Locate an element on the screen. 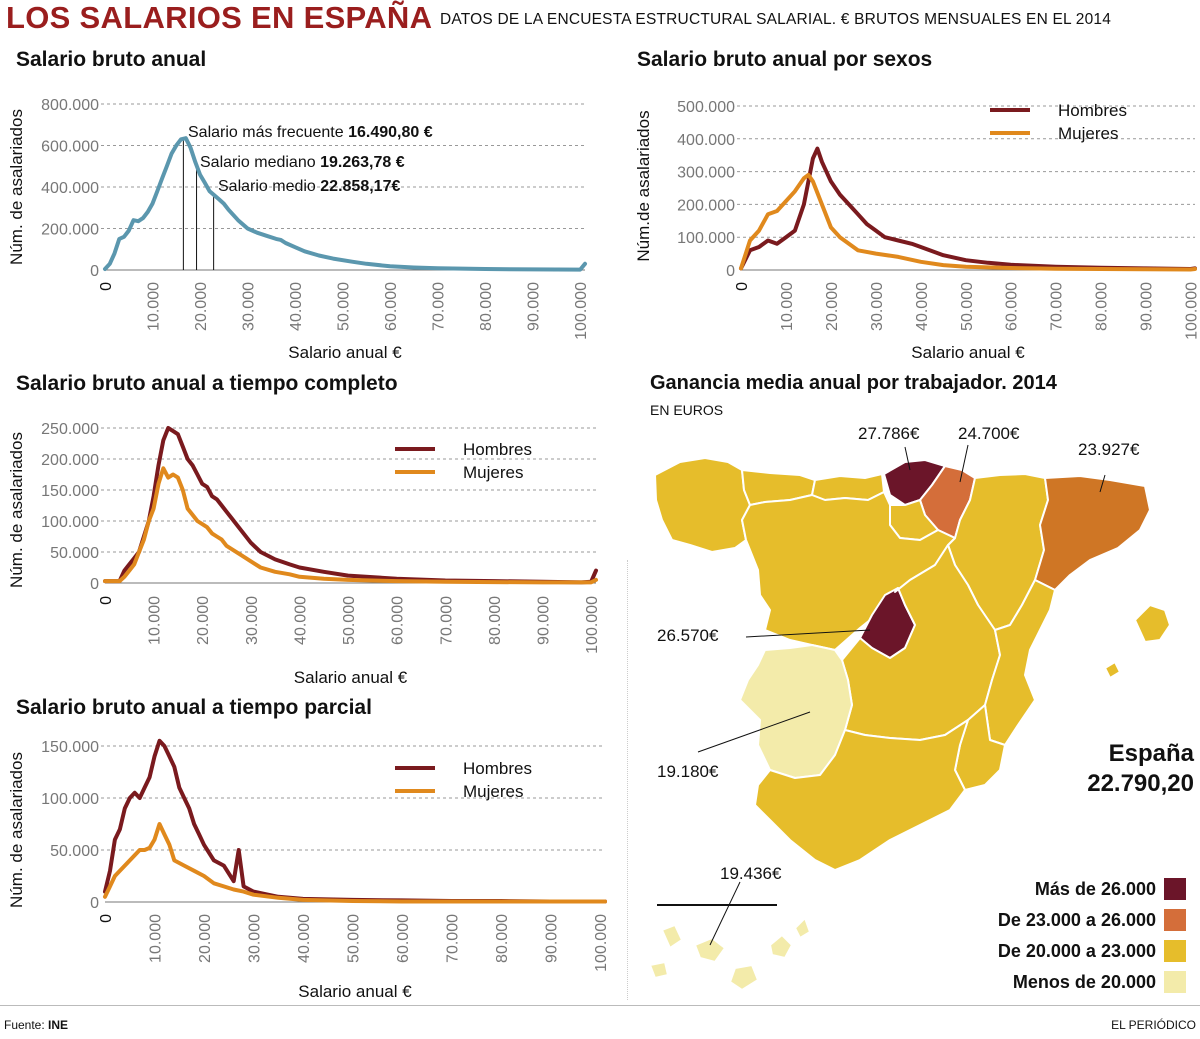 Image resolution: width=1200 pixels, height=1039 pixels. callout-line-navarra is located at coordinates (964, 463).